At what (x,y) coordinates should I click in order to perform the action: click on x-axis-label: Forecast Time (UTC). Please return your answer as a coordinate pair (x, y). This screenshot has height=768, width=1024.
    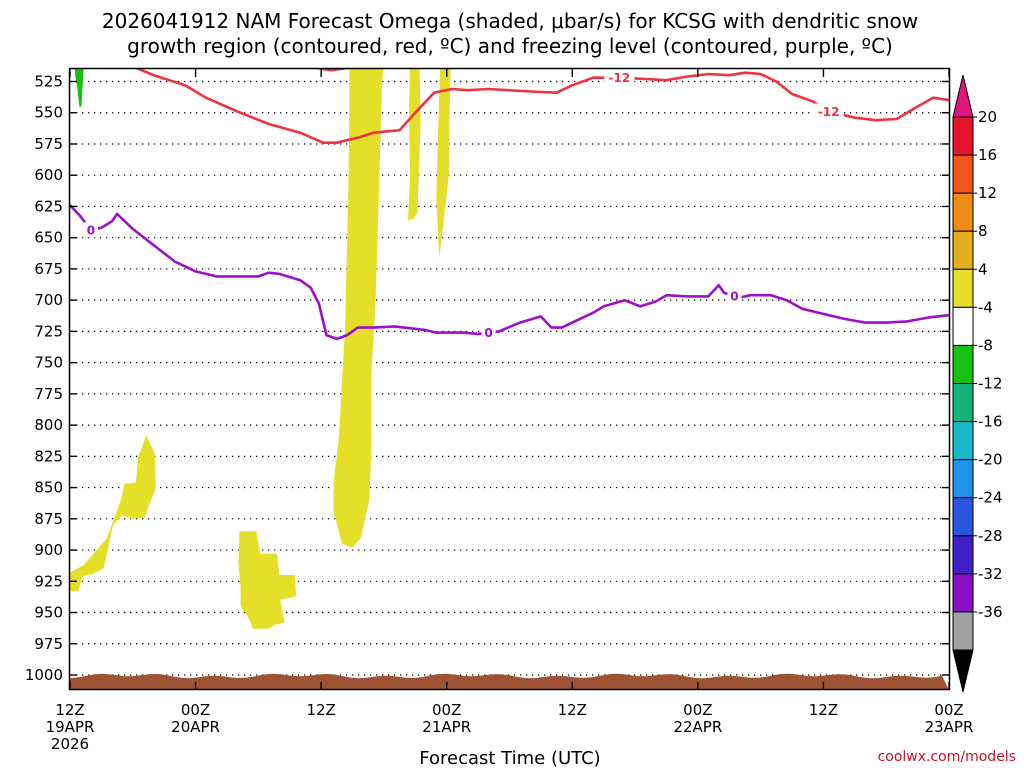
    Looking at the image, I should click on (509, 758).